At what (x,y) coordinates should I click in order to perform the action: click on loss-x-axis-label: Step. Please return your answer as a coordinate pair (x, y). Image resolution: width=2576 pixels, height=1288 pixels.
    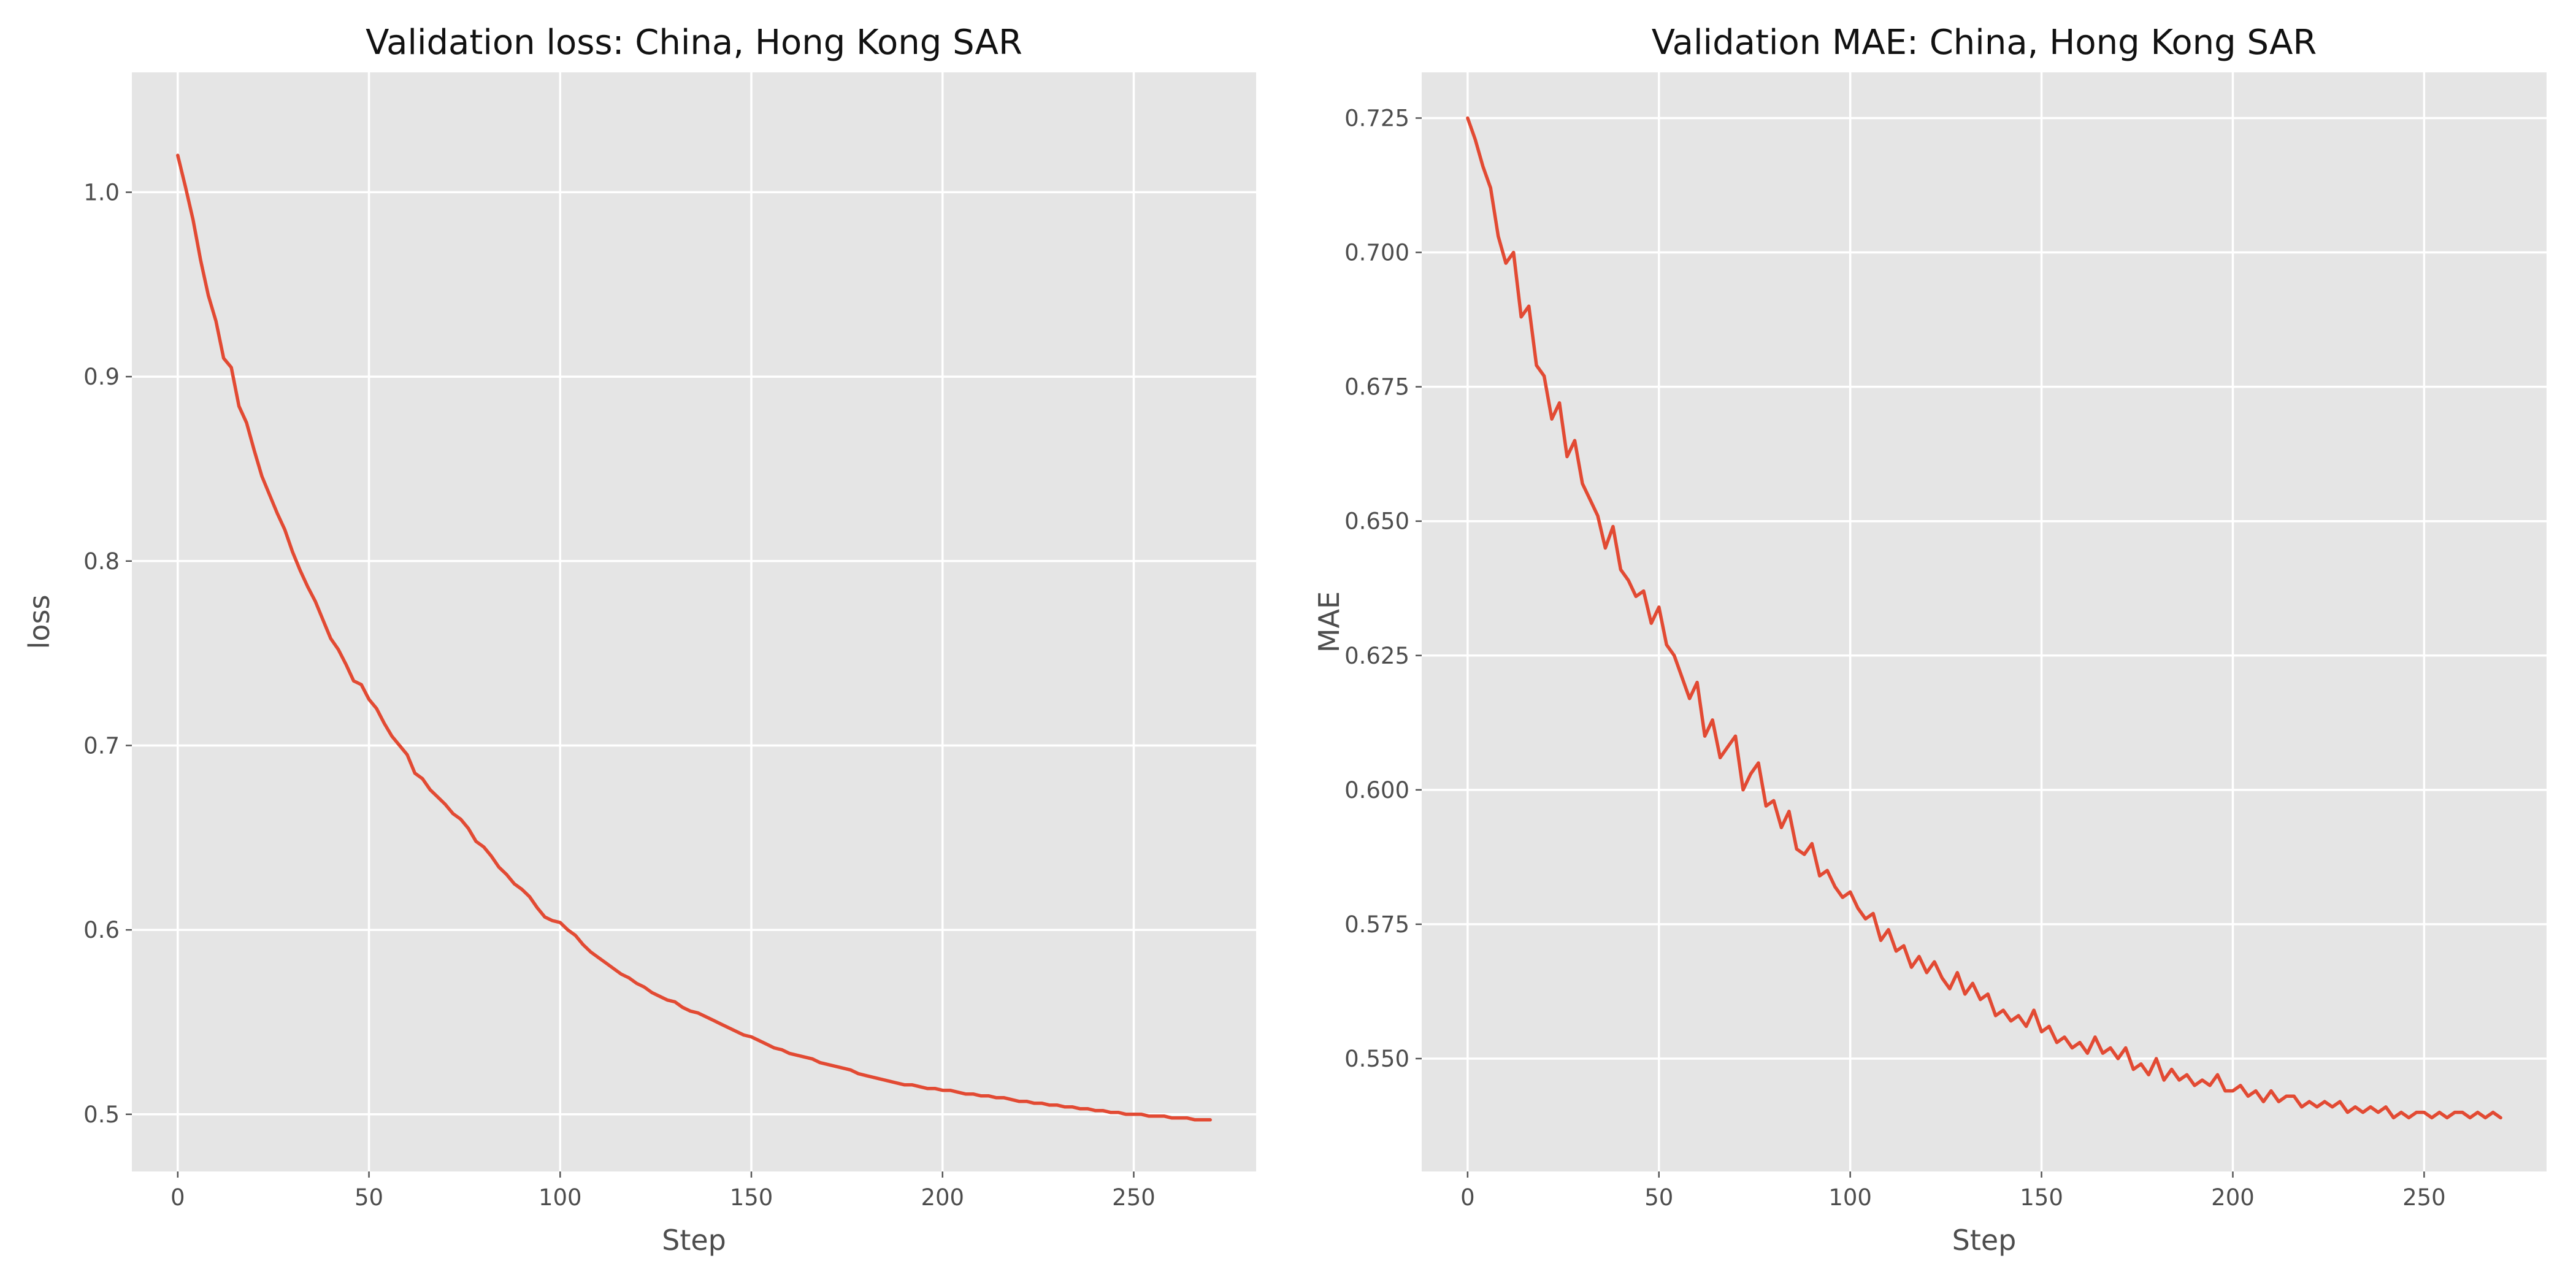
    Looking at the image, I should click on (694, 1240).